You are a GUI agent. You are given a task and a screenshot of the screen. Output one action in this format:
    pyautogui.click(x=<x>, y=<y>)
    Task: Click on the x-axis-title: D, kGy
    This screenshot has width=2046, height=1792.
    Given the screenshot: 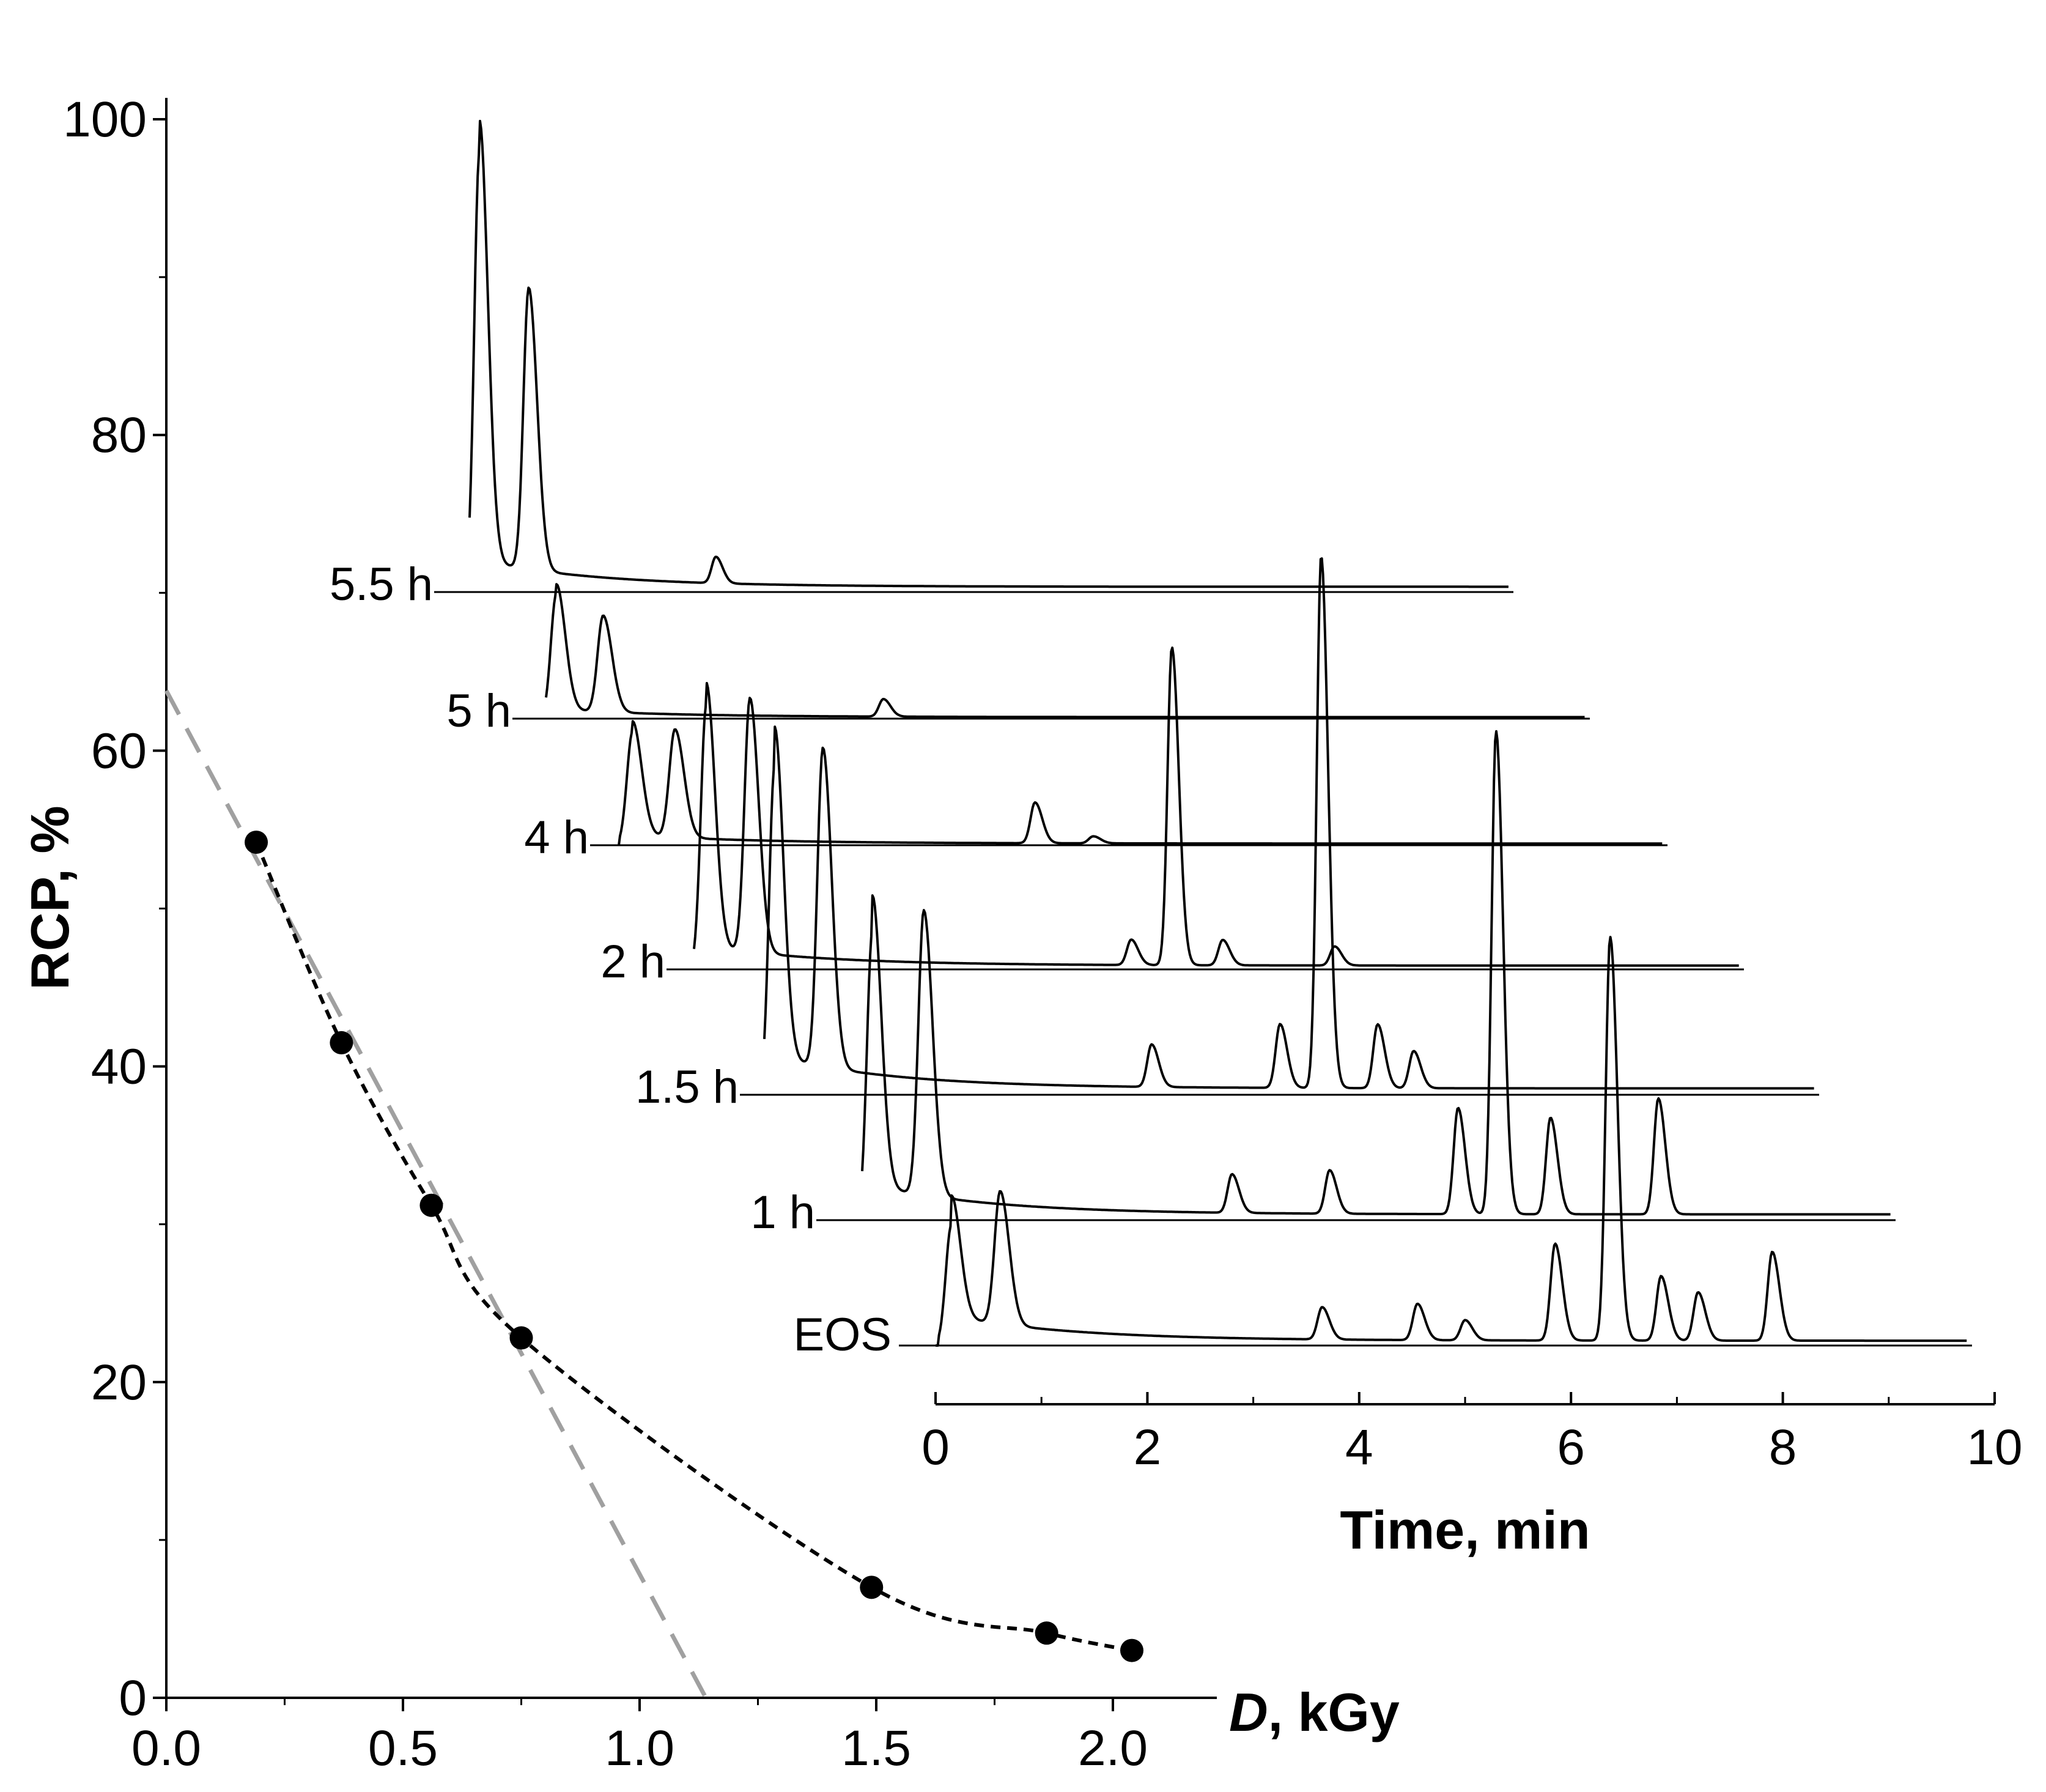 What is the action you would take?
    pyautogui.click(x=1315, y=1712)
    